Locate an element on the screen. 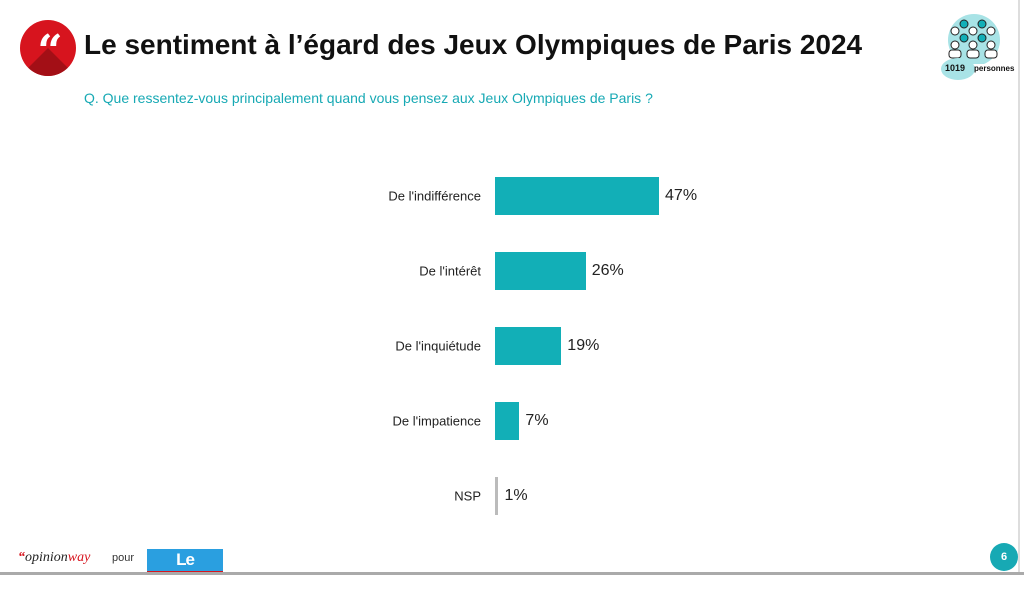 The height and width of the screenshot is (593, 1024). page-number: 6 is located at coordinates (1004, 557).